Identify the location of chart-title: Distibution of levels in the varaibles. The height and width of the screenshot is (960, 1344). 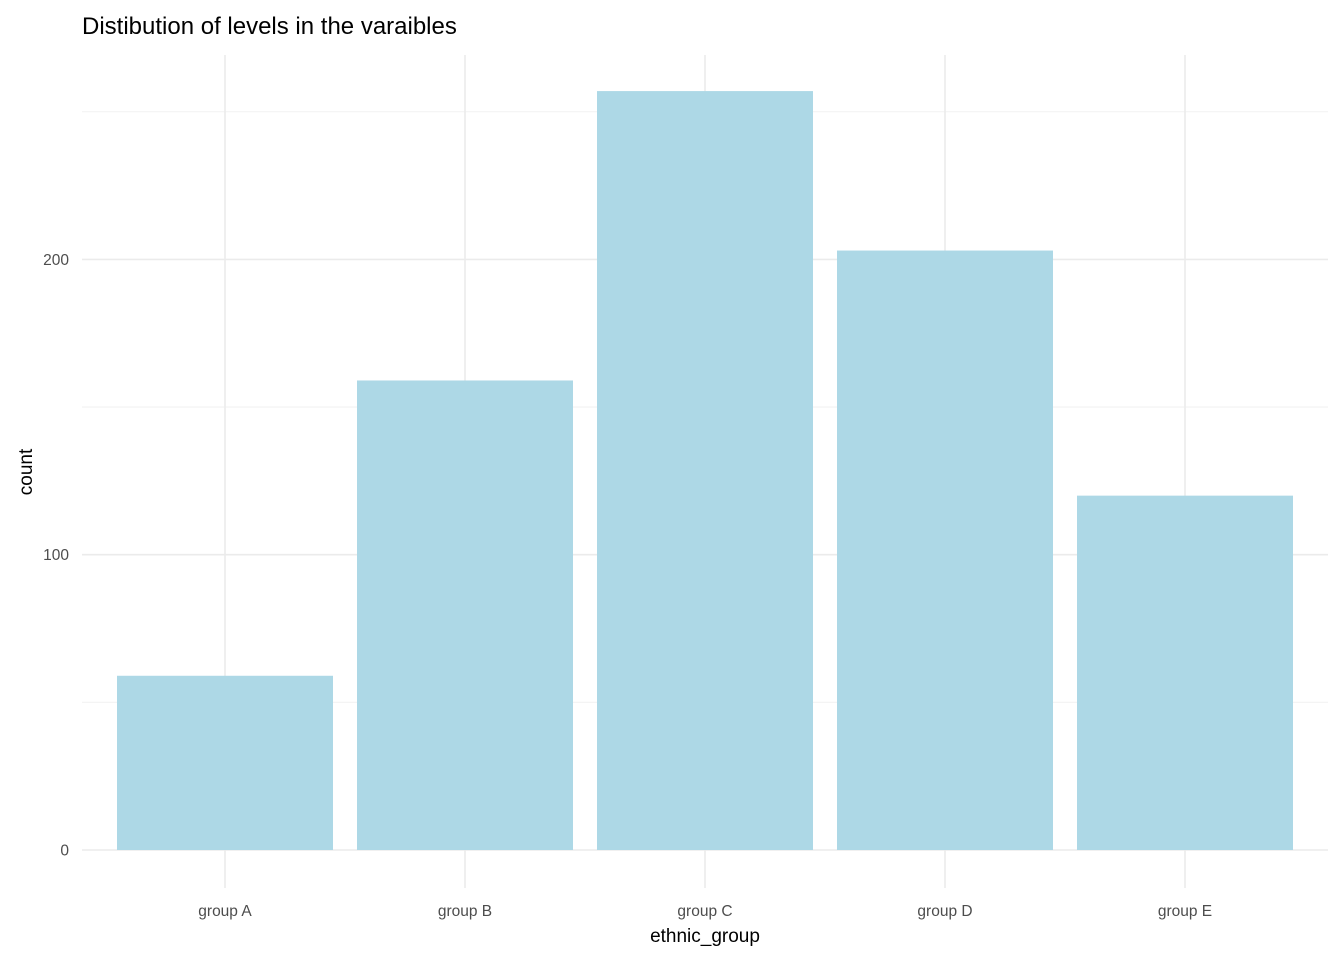
(269, 26).